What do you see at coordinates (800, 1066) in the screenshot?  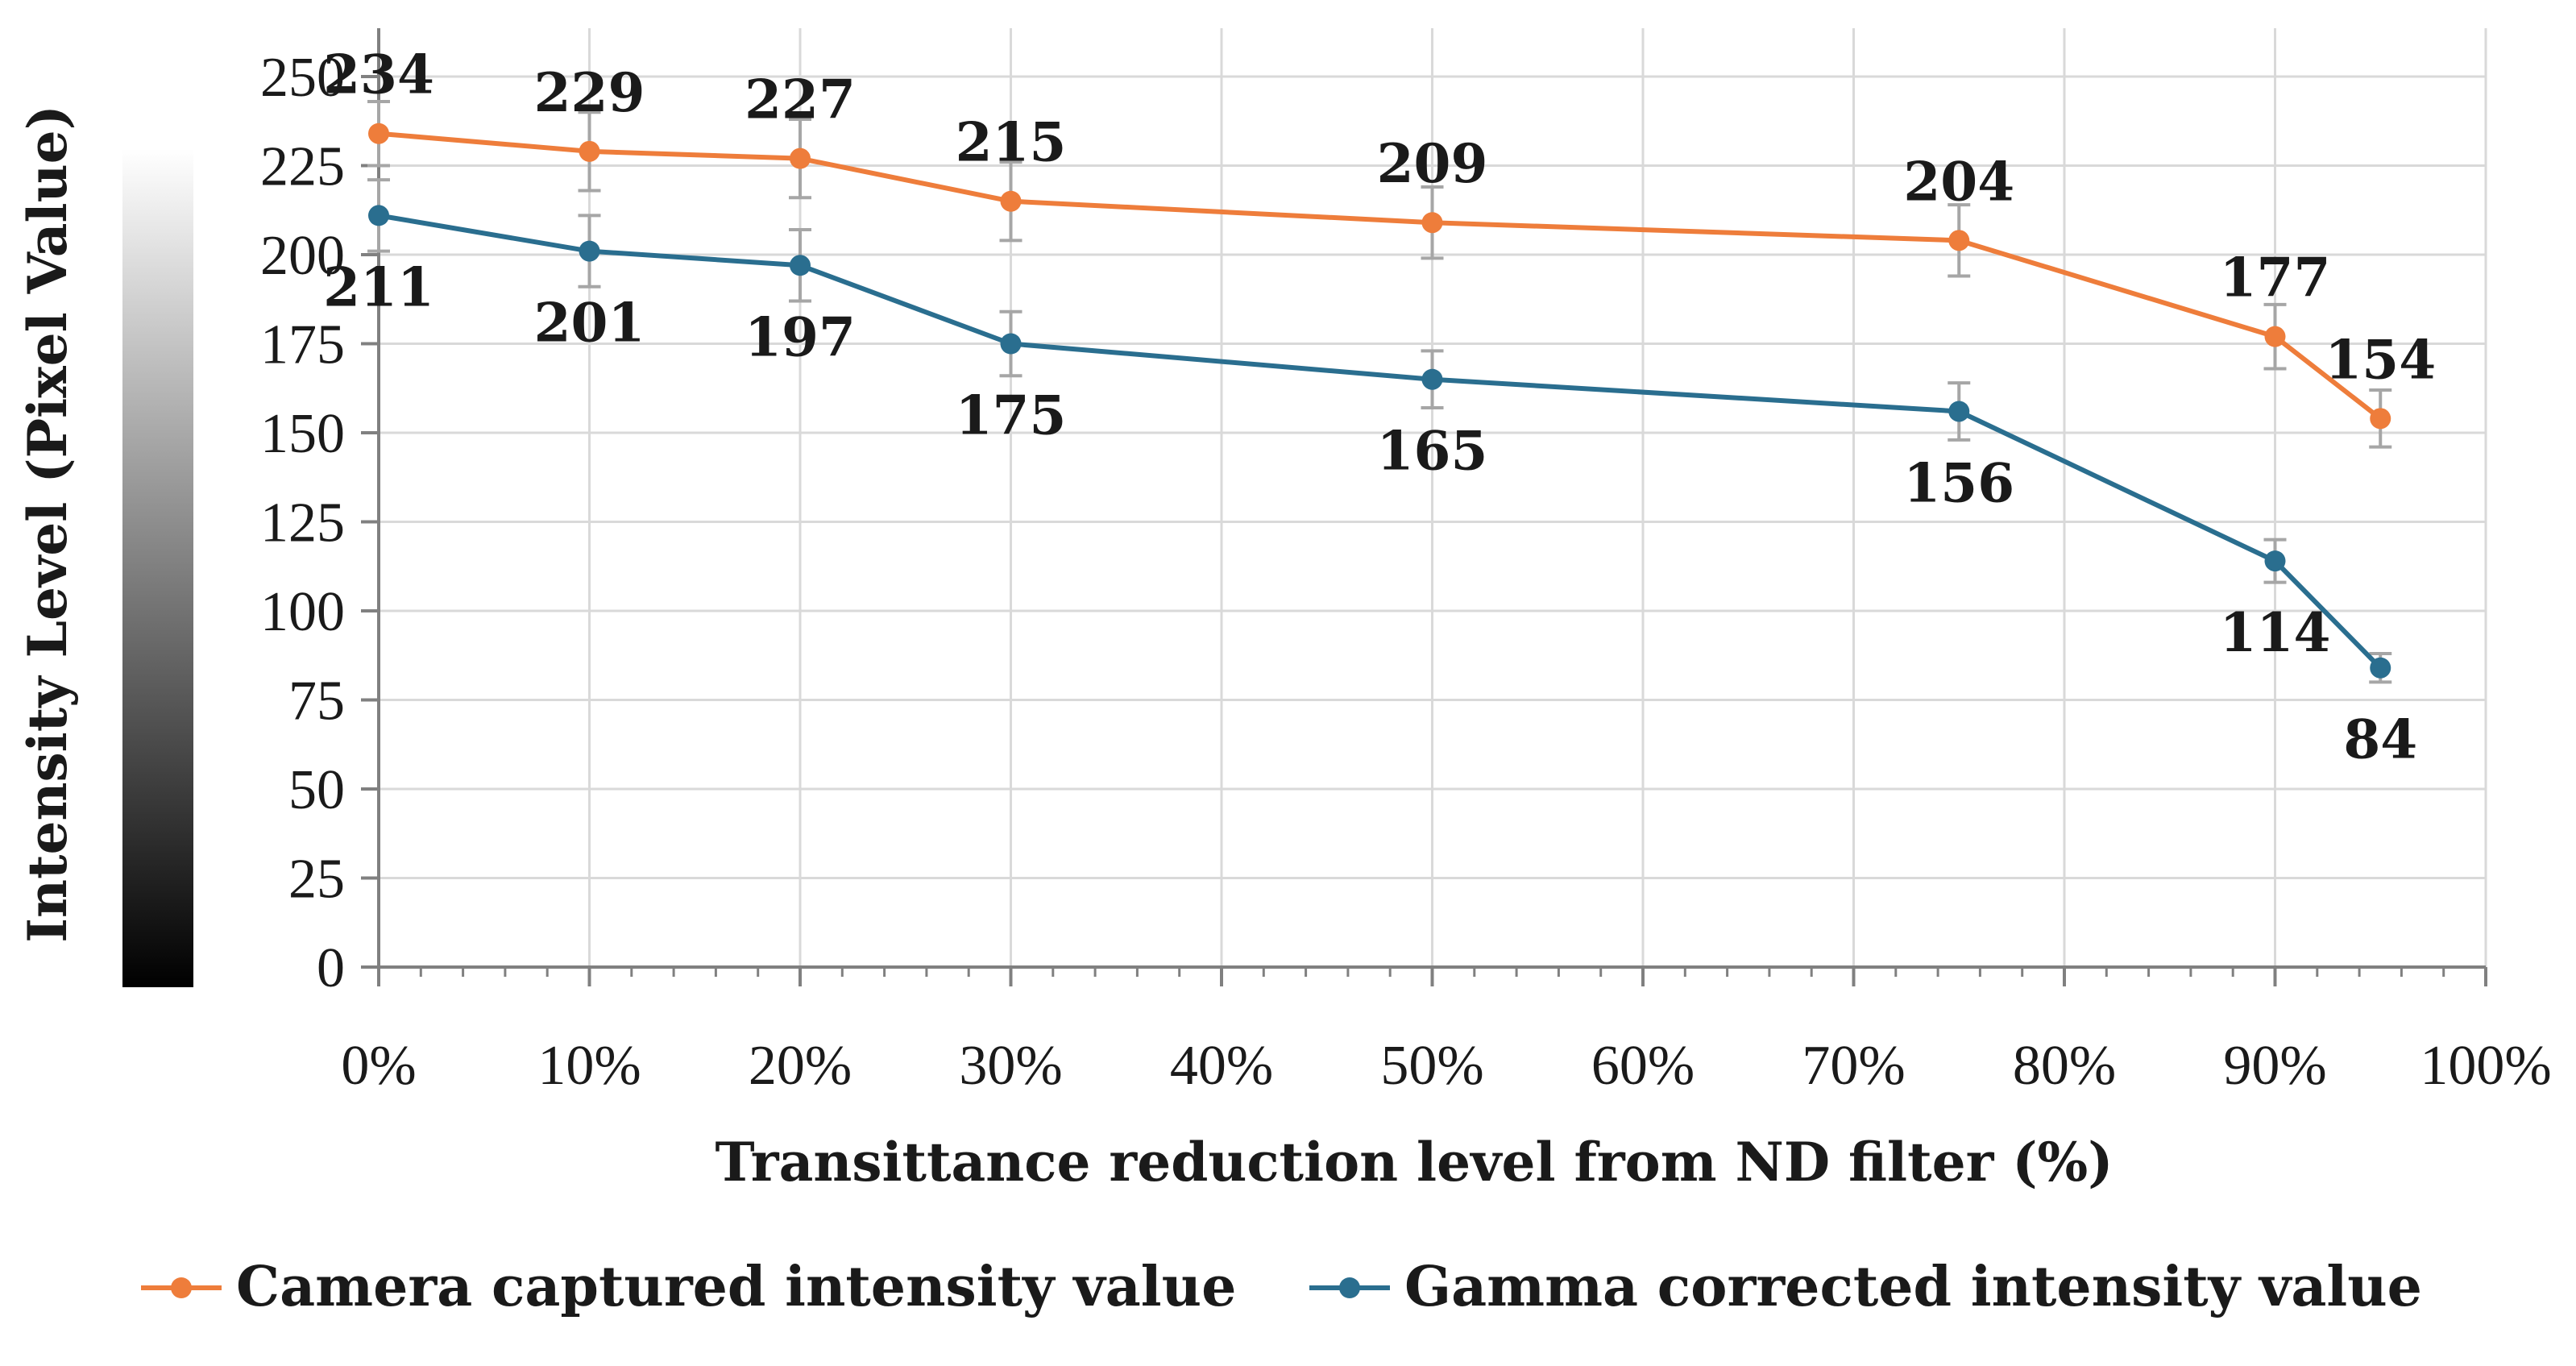 I see `x-tick-label: 20%` at bounding box center [800, 1066].